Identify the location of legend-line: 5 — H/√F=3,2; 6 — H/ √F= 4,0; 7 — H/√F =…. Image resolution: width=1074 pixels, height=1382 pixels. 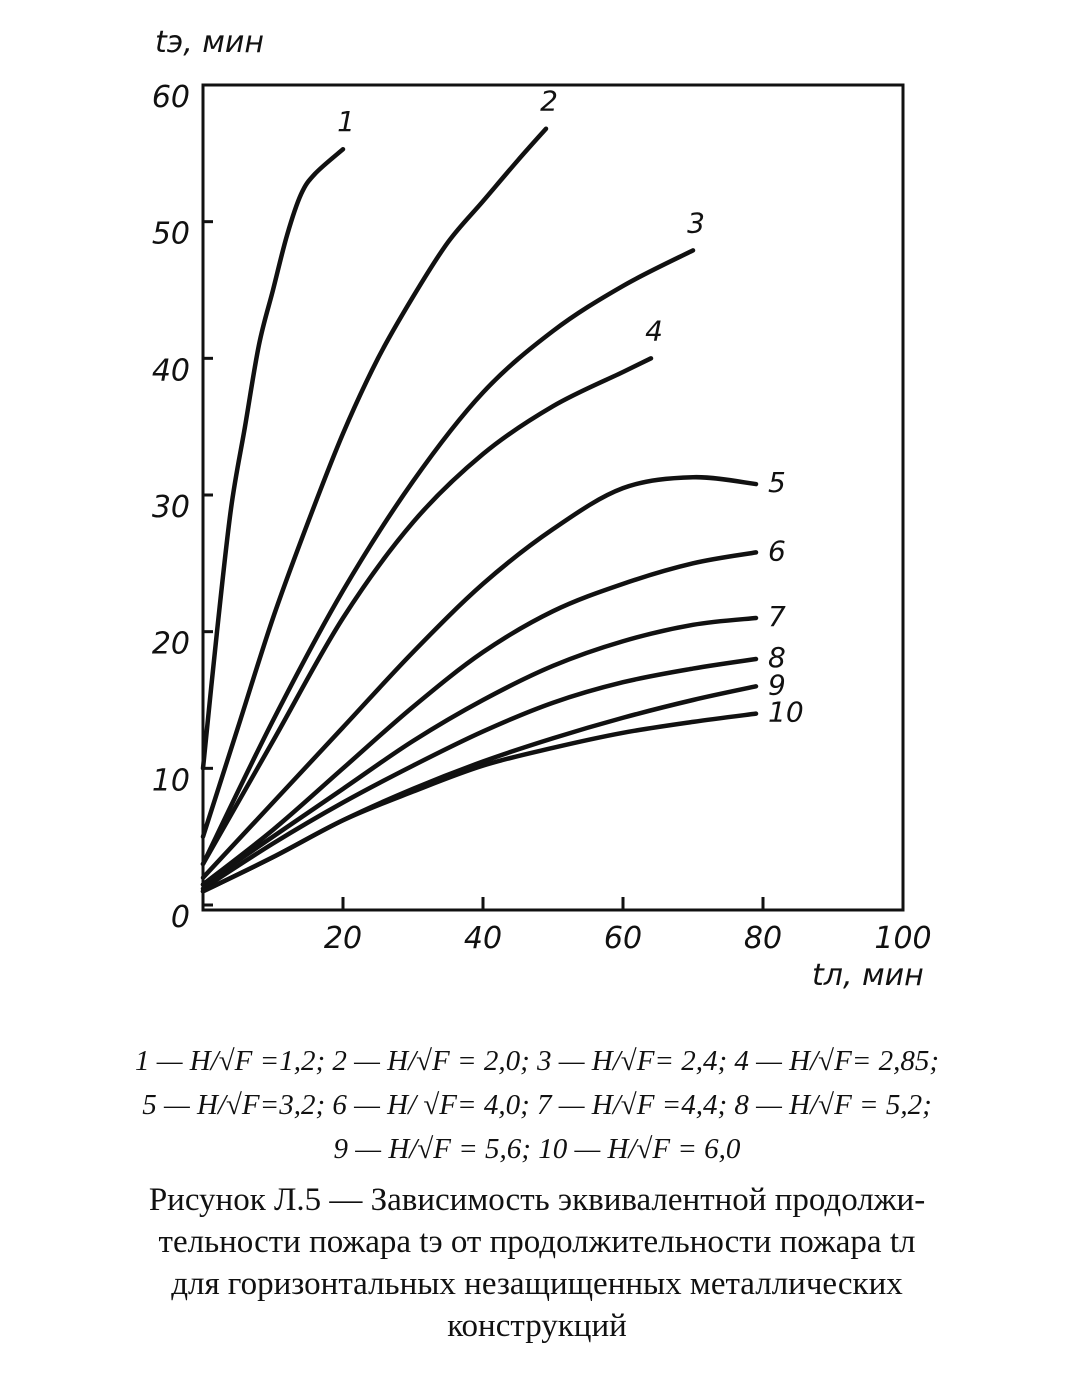
(537, 1105).